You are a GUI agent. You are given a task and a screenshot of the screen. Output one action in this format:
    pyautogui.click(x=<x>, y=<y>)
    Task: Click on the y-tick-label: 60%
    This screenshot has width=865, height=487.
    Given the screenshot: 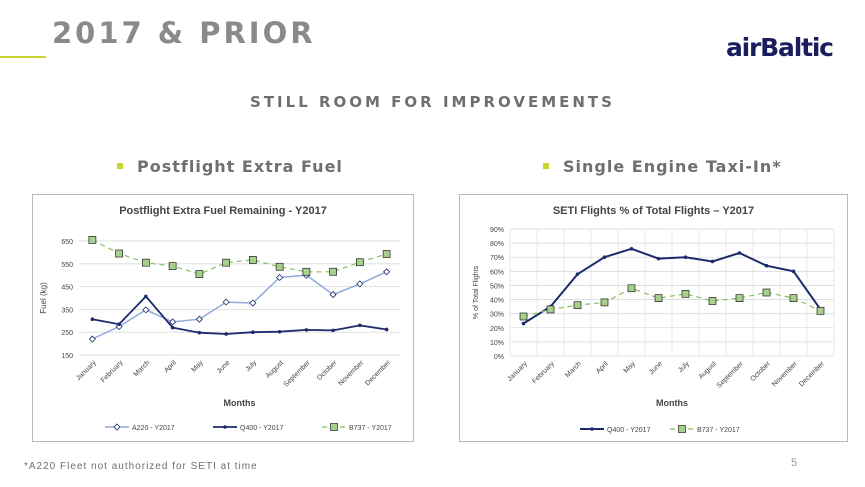 What is the action you would take?
    pyautogui.click(x=497, y=272)
    